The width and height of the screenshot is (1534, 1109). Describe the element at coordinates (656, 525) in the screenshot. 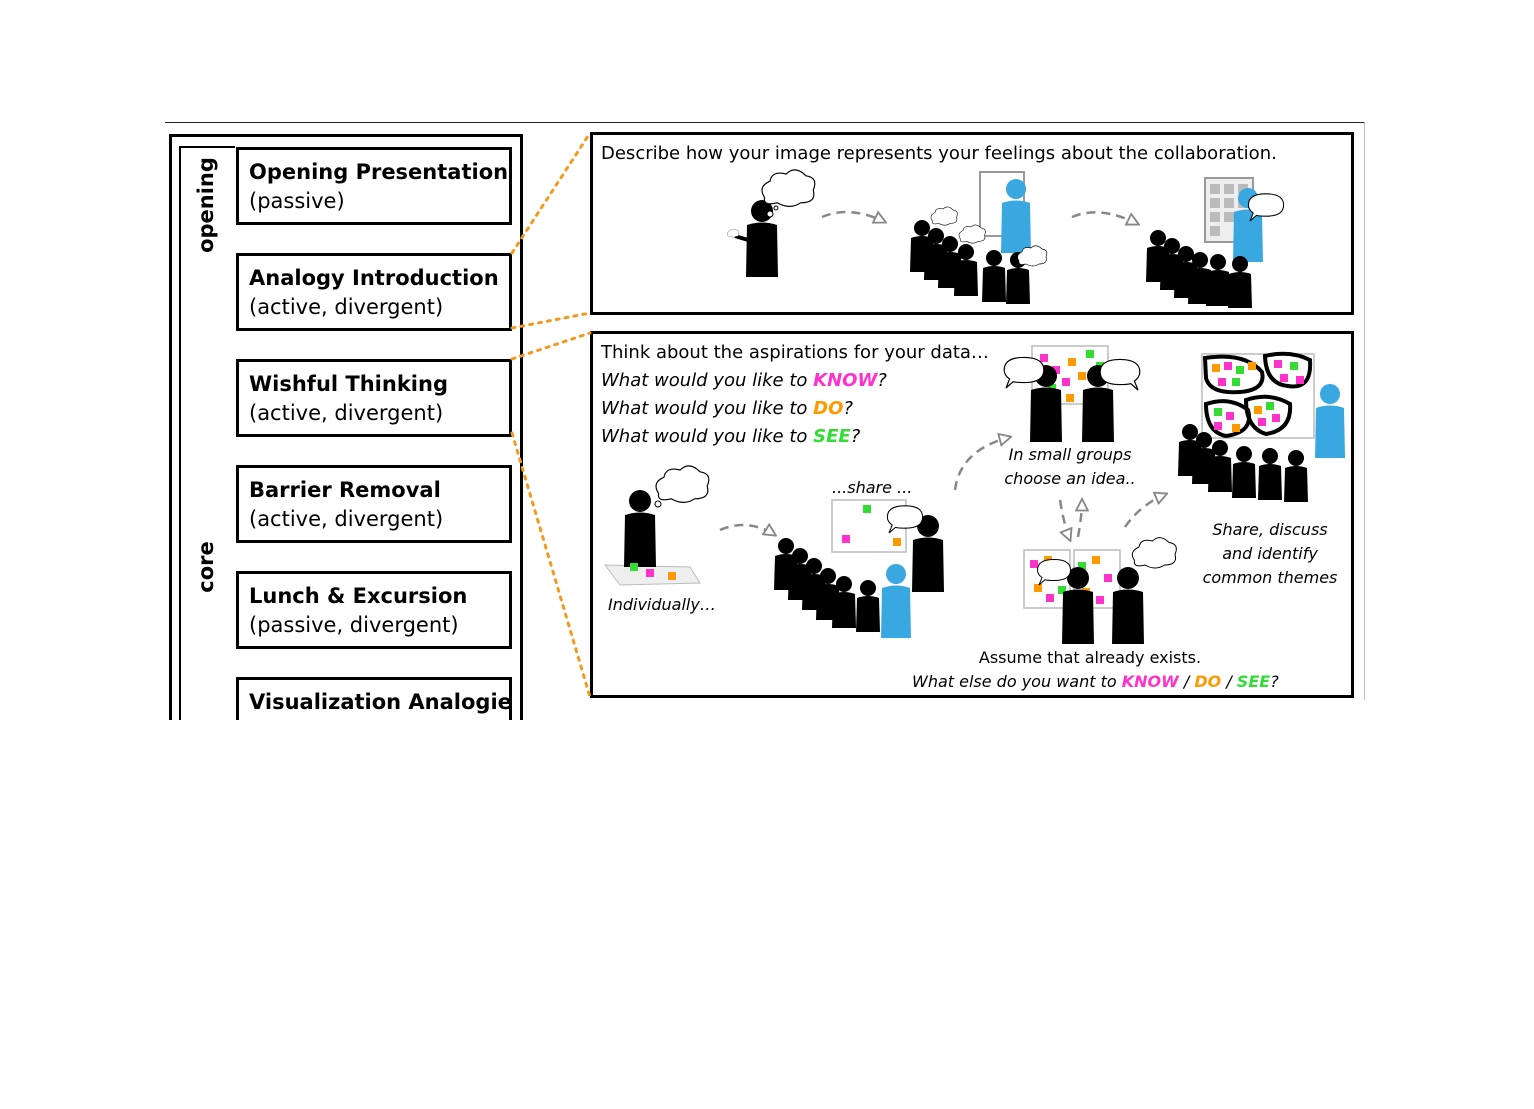

I see `individual-scene` at that location.